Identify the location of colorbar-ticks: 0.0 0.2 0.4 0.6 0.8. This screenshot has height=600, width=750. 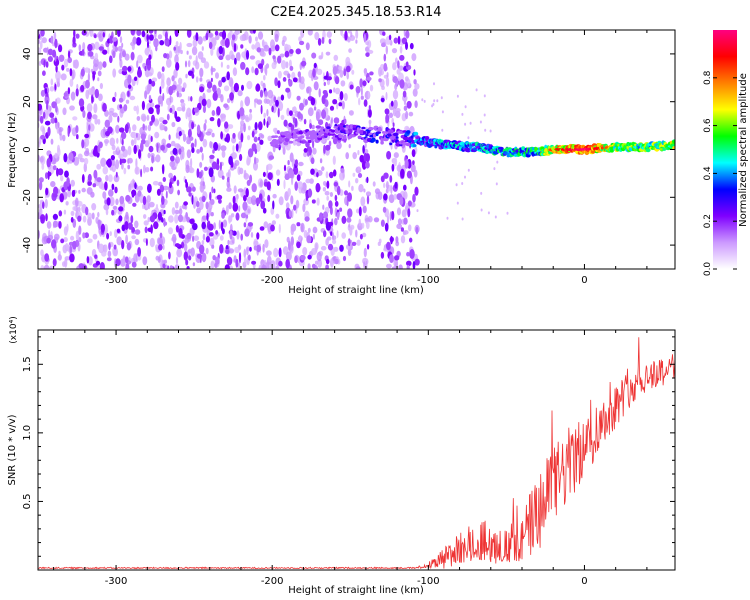
(720, 173).